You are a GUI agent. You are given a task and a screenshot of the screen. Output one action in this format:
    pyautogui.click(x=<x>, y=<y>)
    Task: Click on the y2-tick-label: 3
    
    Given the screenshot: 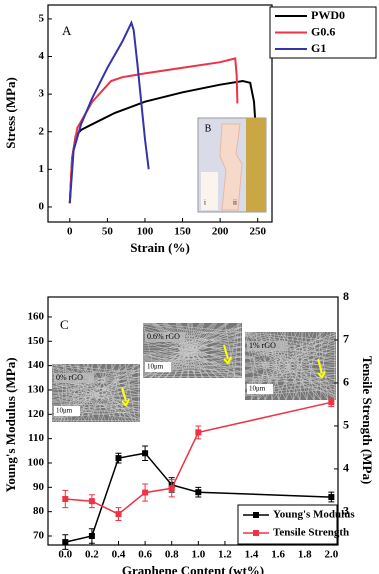 What is the action you would take?
    pyautogui.click(x=346, y=511)
    